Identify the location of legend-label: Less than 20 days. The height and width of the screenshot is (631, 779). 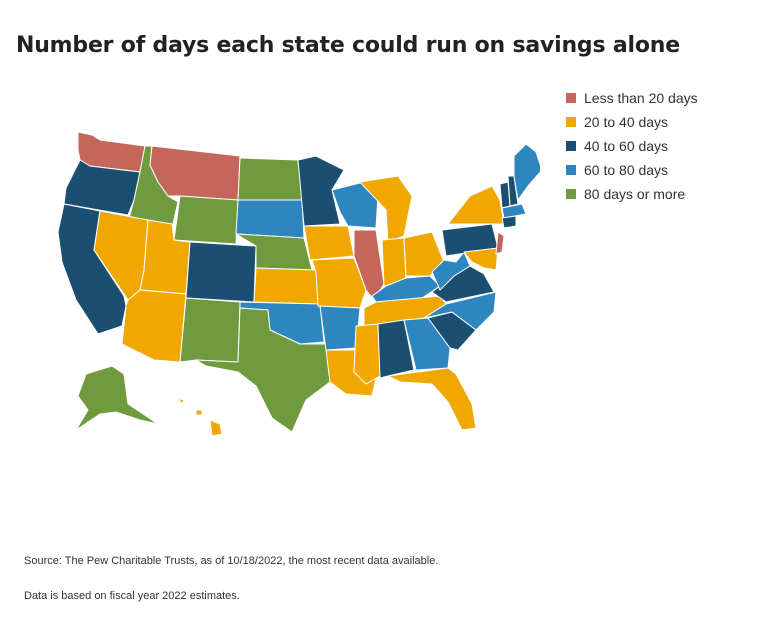
(641, 98).